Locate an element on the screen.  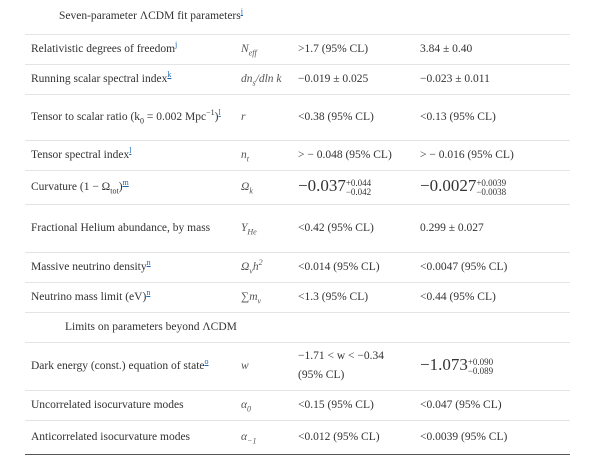
text: −0.019 ± 0.025 is located at coordinates (333, 78).